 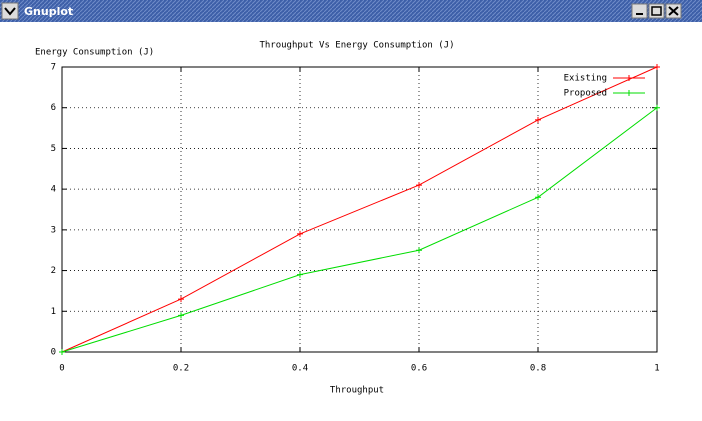 What do you see at coordinates (53, 108) in the screenshot?
I see `y-tick-label: 6` at bounding box center [53, 108].